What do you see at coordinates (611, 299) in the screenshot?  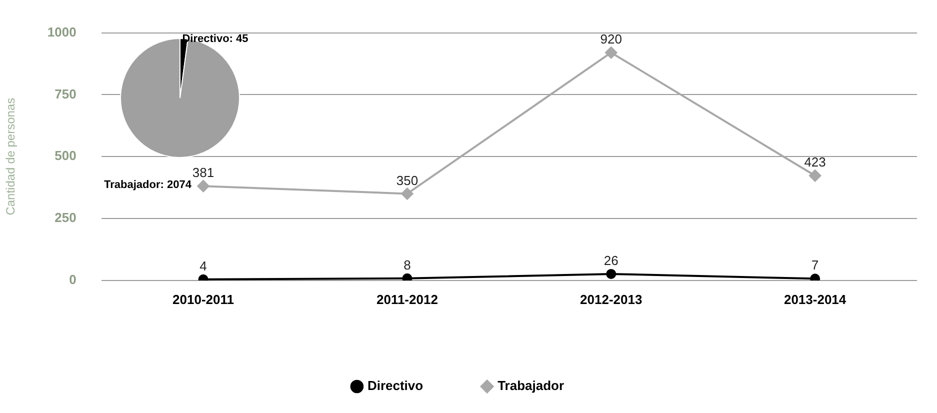 I see `x-tick-label: 2012-2013` at bounding box center [611, 299].